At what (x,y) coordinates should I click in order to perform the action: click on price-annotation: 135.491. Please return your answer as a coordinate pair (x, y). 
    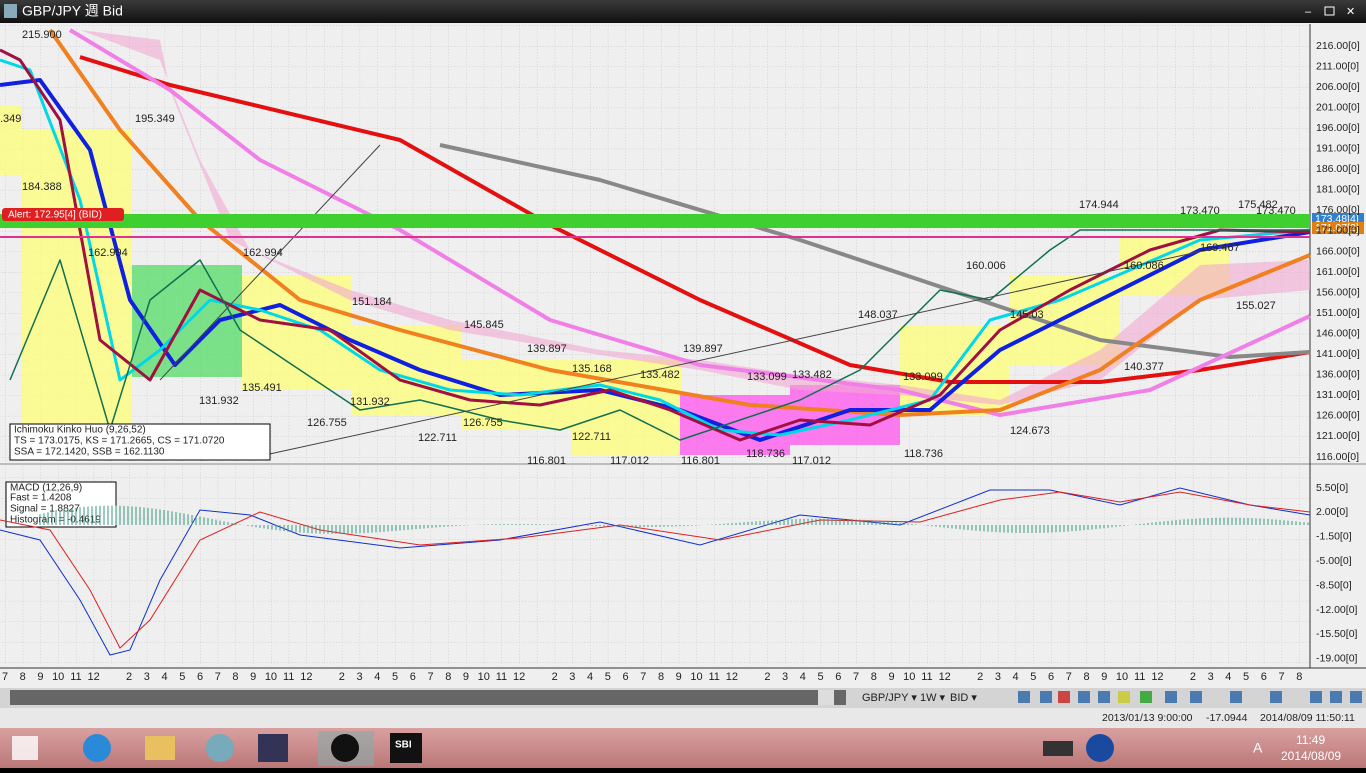
    Looking at the image, I should click on (262, 388).